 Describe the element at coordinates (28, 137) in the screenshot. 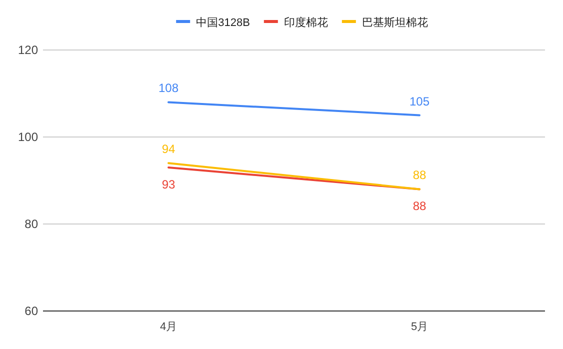

I see `y-tick-label: 100` at that location.